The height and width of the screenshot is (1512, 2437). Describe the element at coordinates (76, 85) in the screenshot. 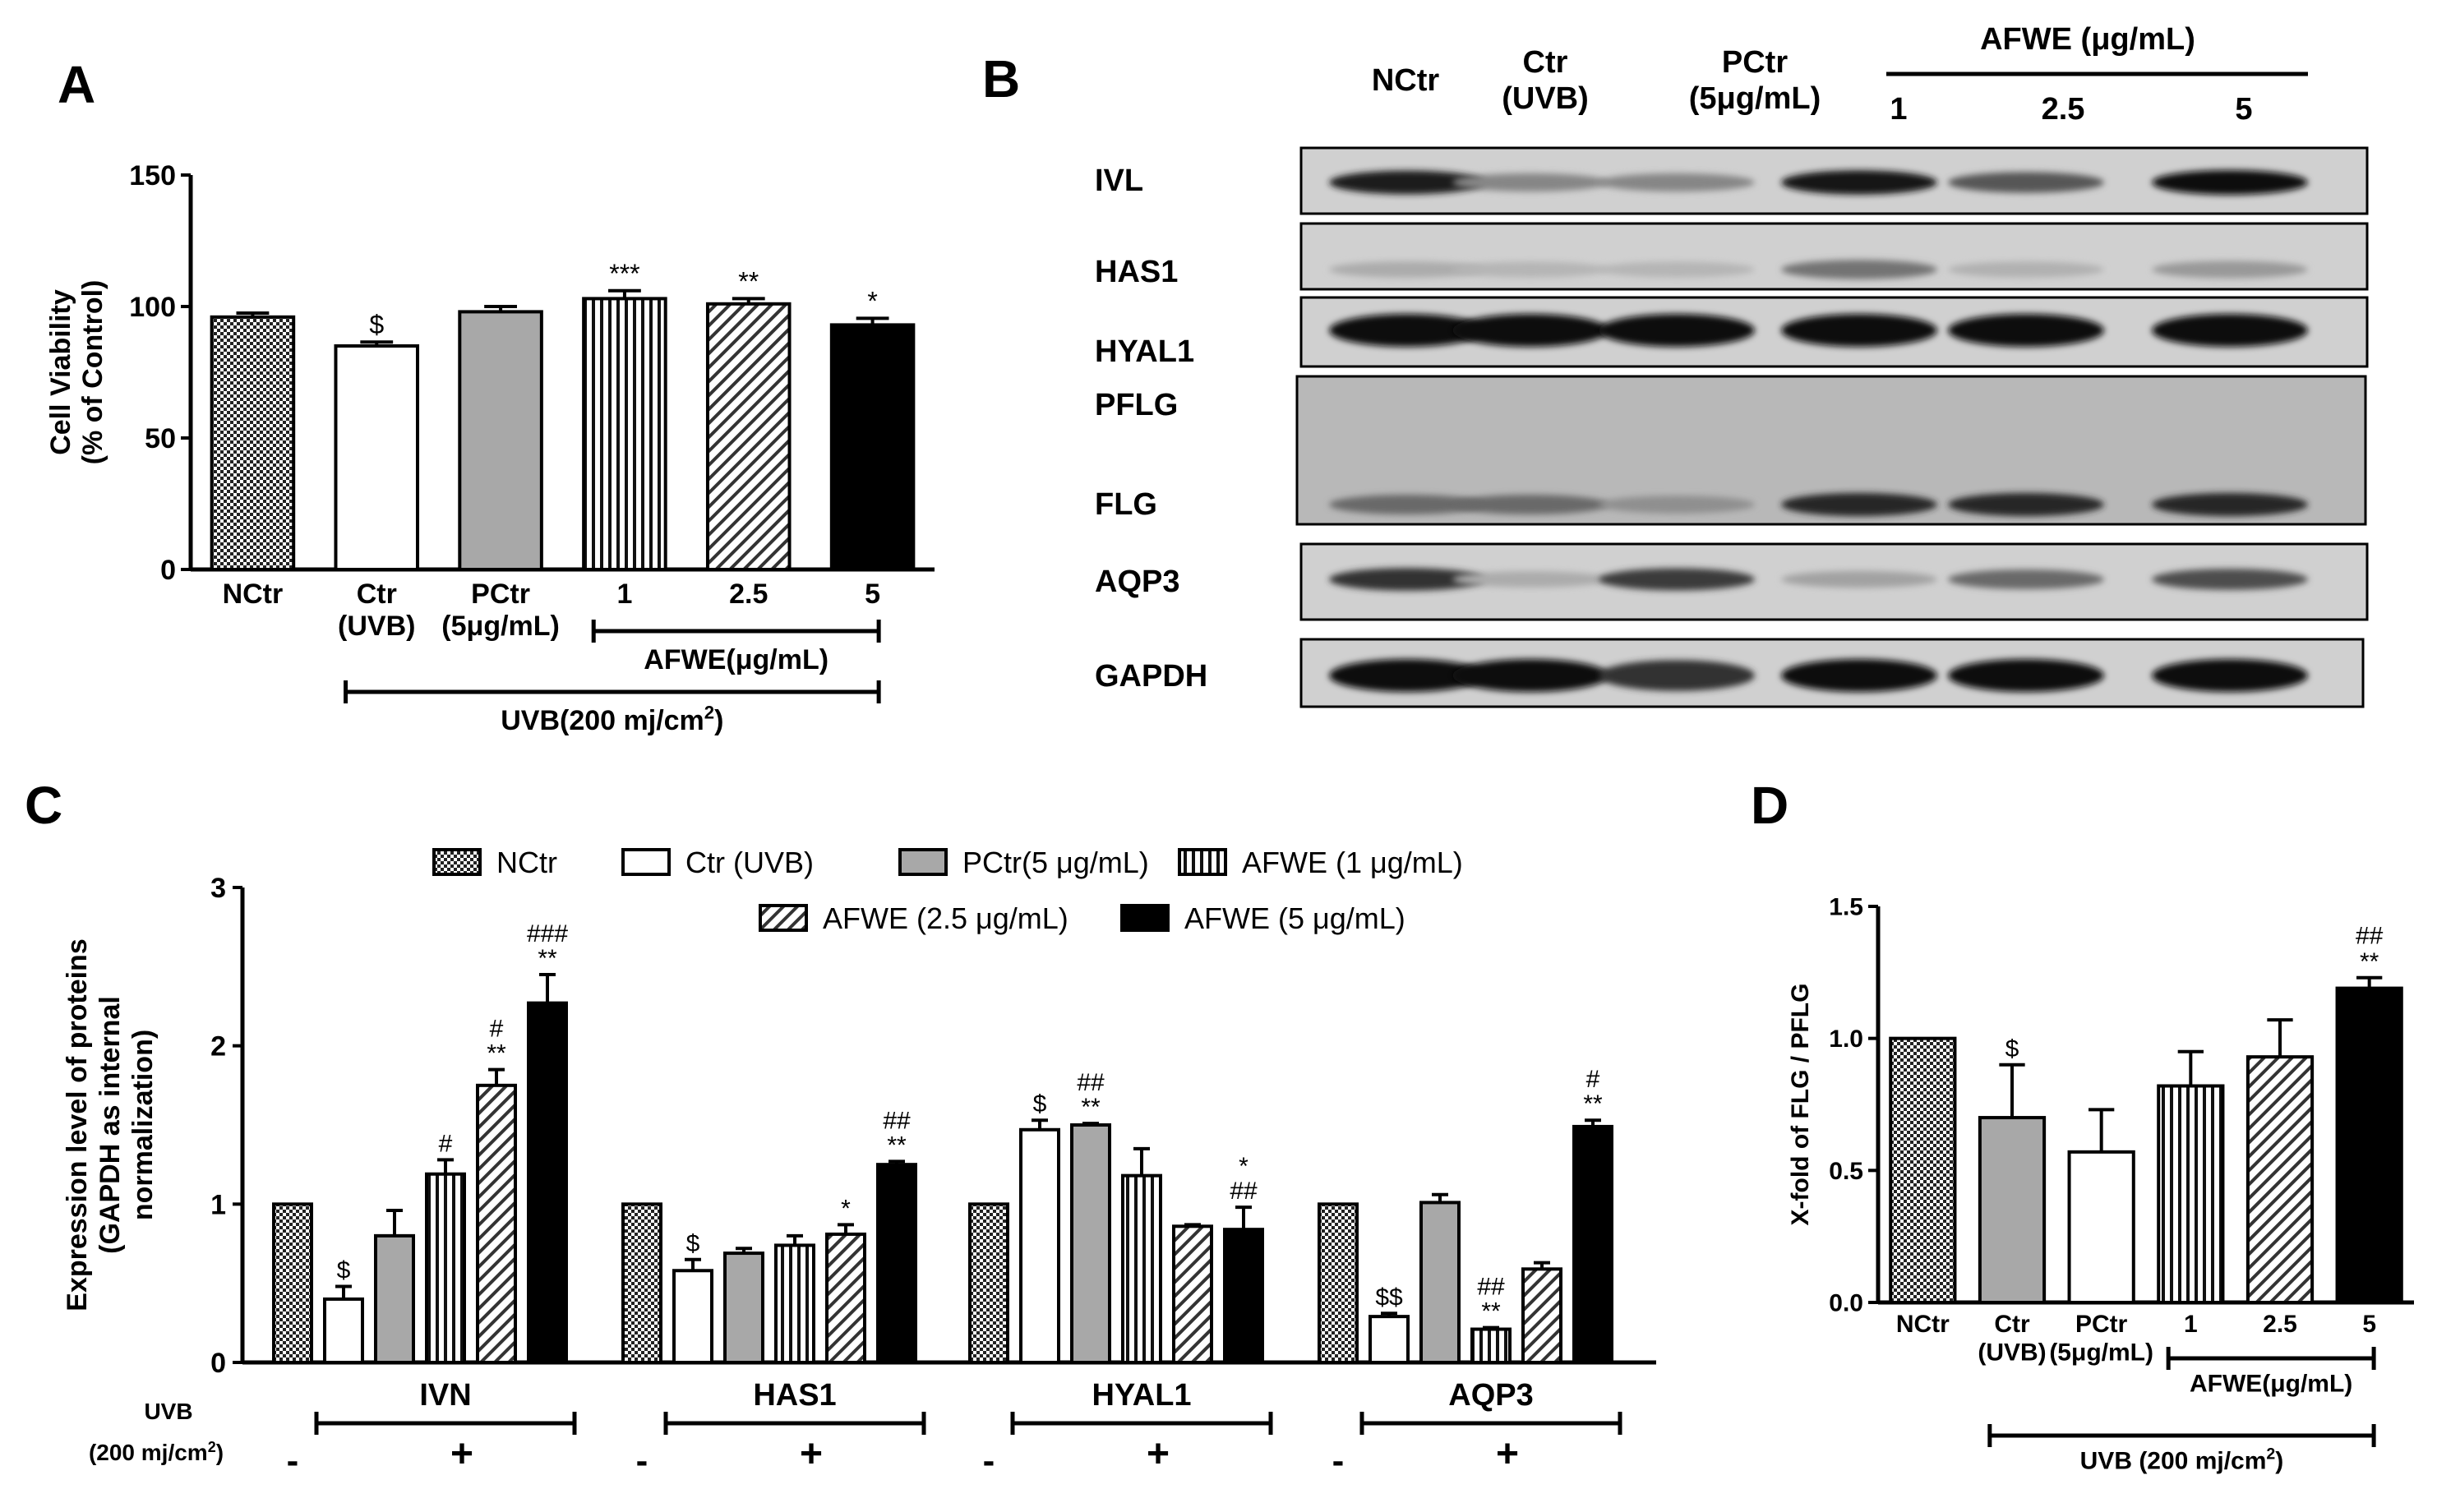

I see `panel-a-letter: A` at that location.